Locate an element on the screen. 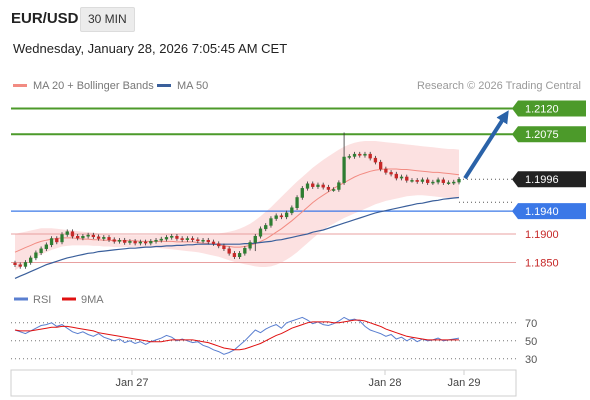 Image resolution: width=590 pixels, height=400 pixels. rsi-line is located at coordinates (237, 335).